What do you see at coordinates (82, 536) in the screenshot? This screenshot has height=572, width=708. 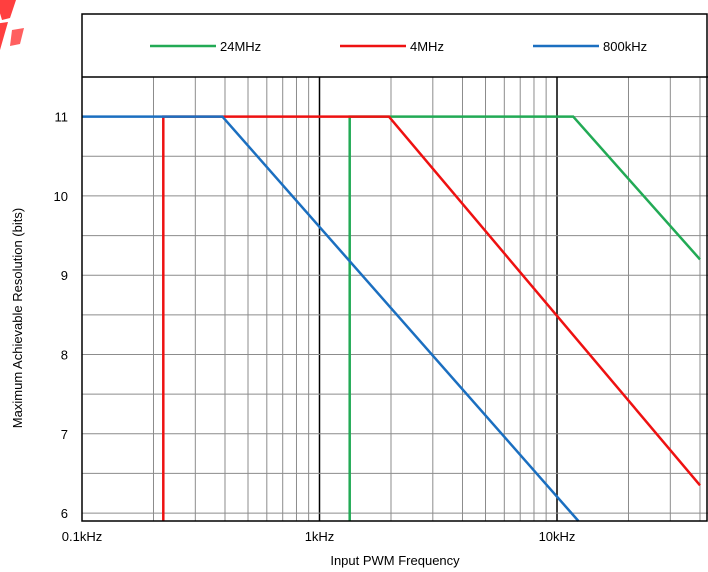 I see `x-tick-label: 0.1kHz` at bounding box center [82, 536].